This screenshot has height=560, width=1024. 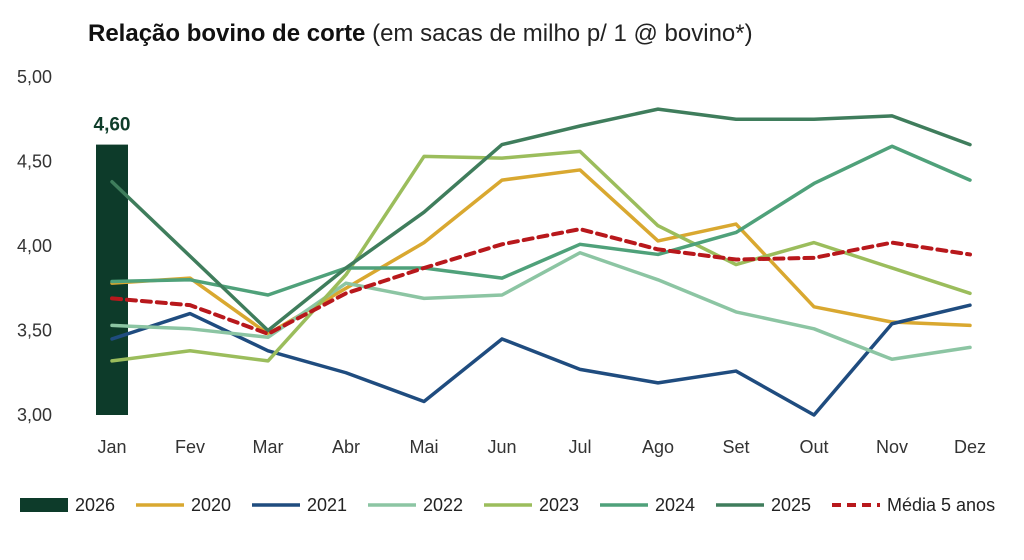 I want to click on x-tick-label: Jul, so click(x=579, y=447).